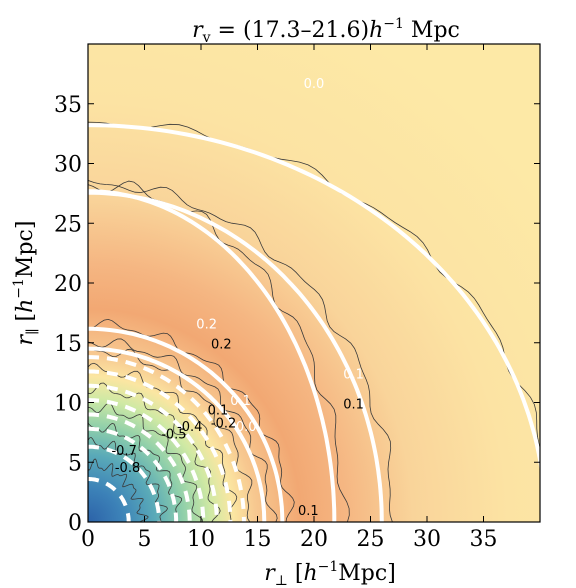 This screenshot has width=576, height=588. Describe the element at coordinates (68, 404) in the screenshot. I see `y-tick-label: 10` at that location.